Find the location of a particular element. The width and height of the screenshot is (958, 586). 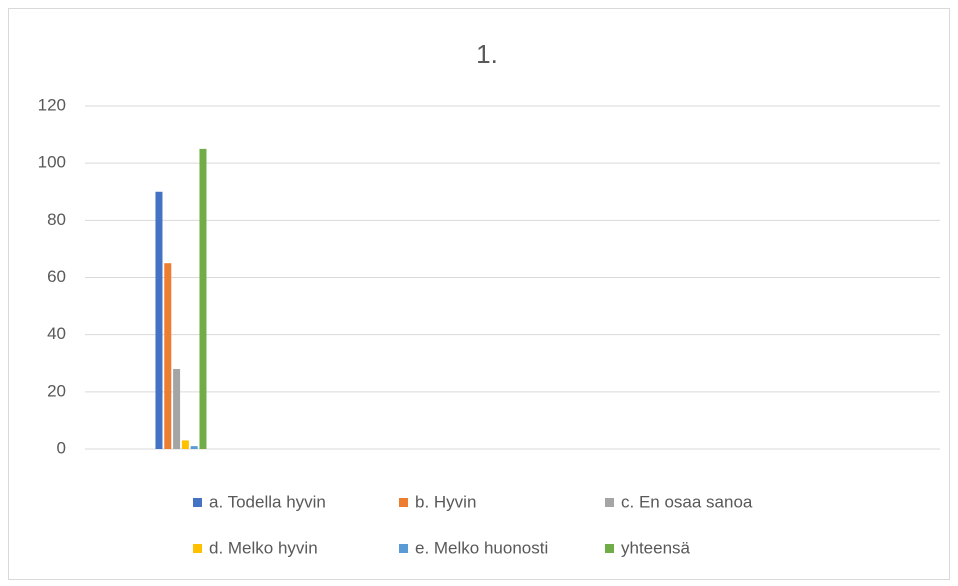

legend-label: c. En osaa sanoa is located at coordinates (687, 501).